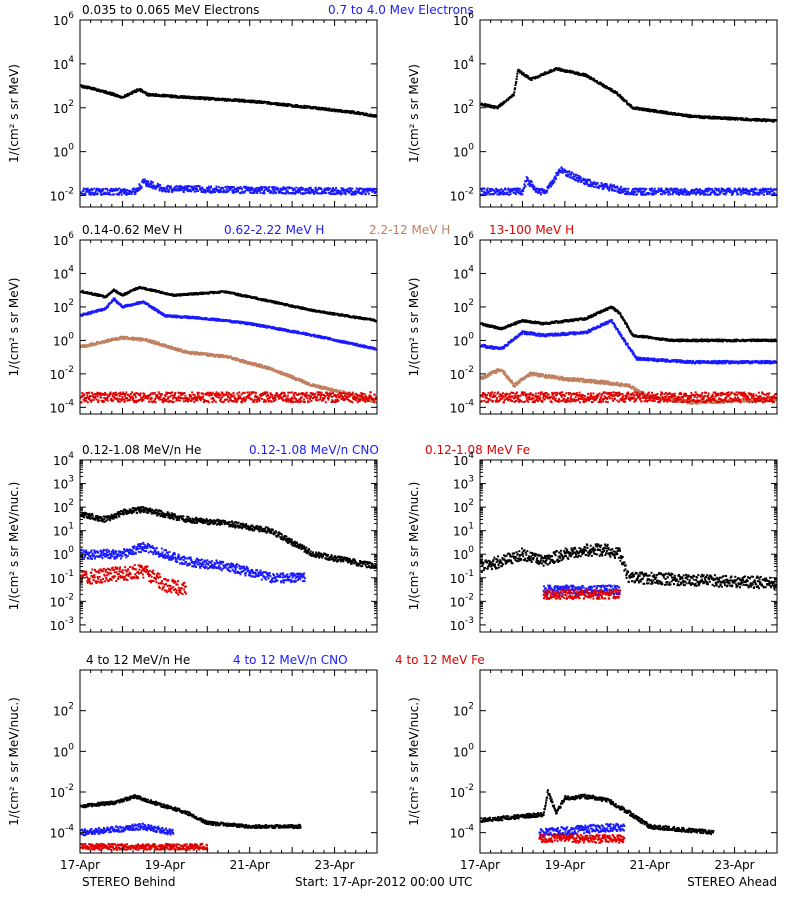 This screenshot has width=800, height=904. I want to click on tick-exponent: -2, so click(469, 192).